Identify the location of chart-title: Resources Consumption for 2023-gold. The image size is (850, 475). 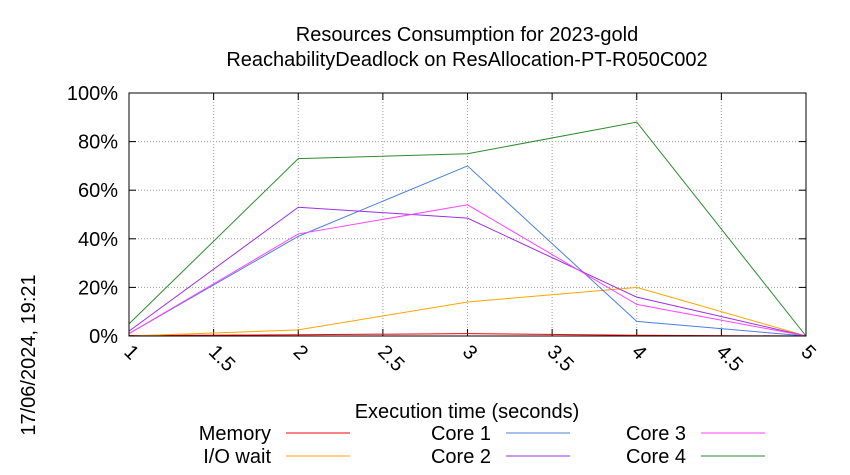
(467, 35).